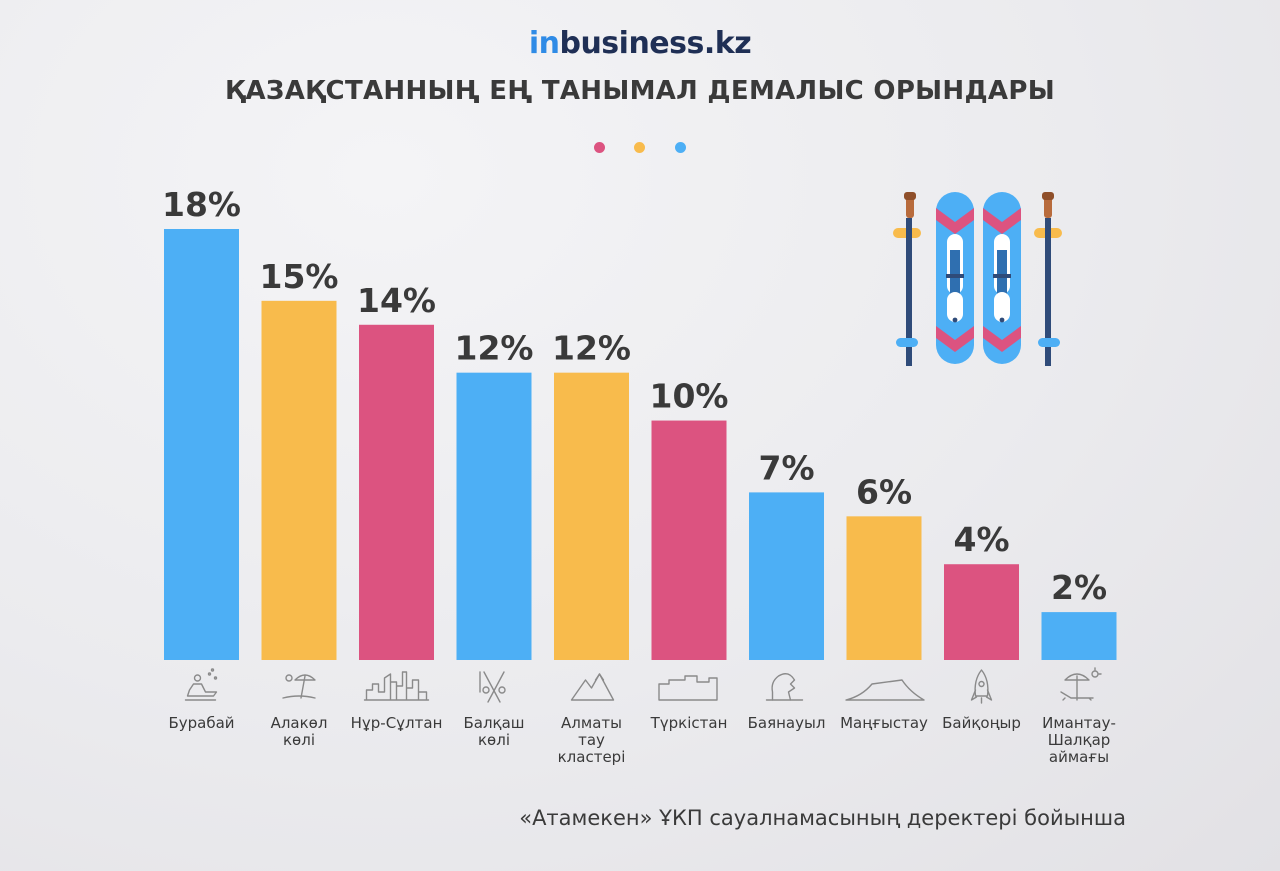  Describe the element at coordinates (494, 348) in the screenshot. I see `value-label-3: 12%` at that location.